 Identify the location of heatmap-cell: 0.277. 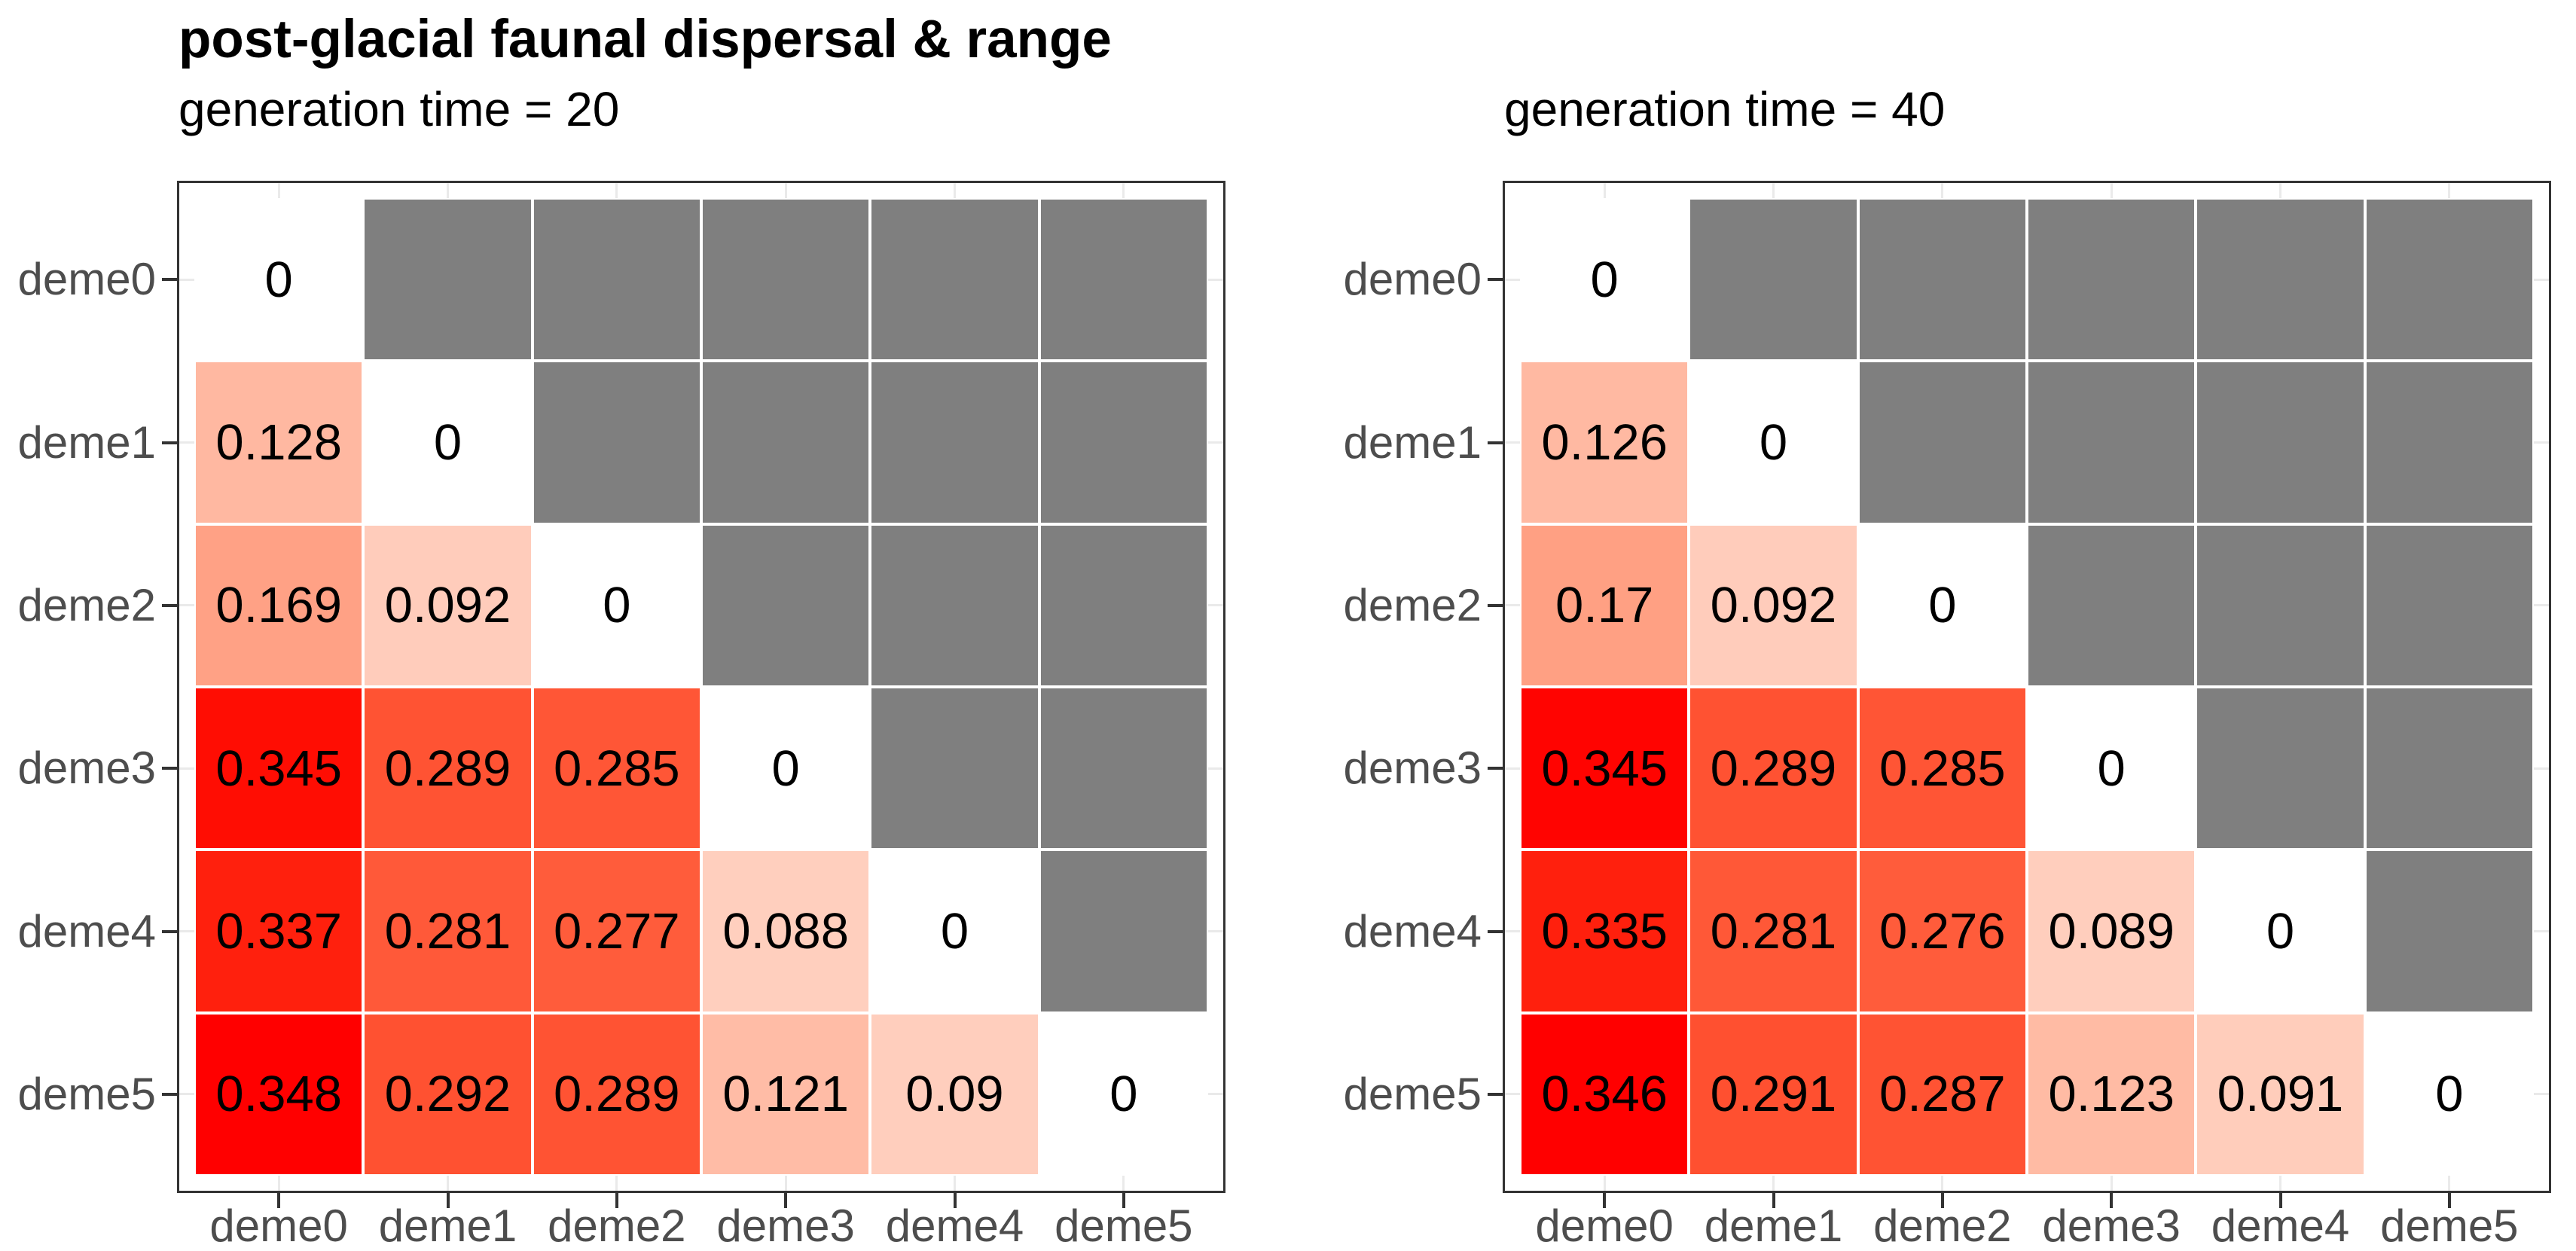
(617, 931).